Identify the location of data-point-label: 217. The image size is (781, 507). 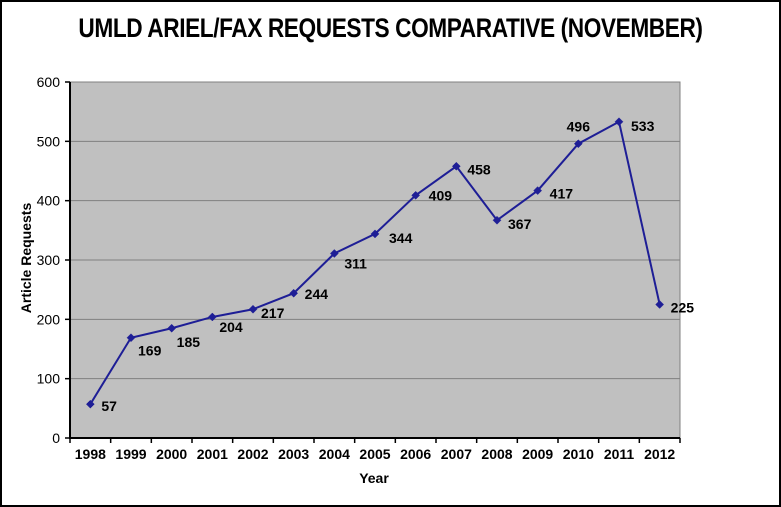
(273, 313).